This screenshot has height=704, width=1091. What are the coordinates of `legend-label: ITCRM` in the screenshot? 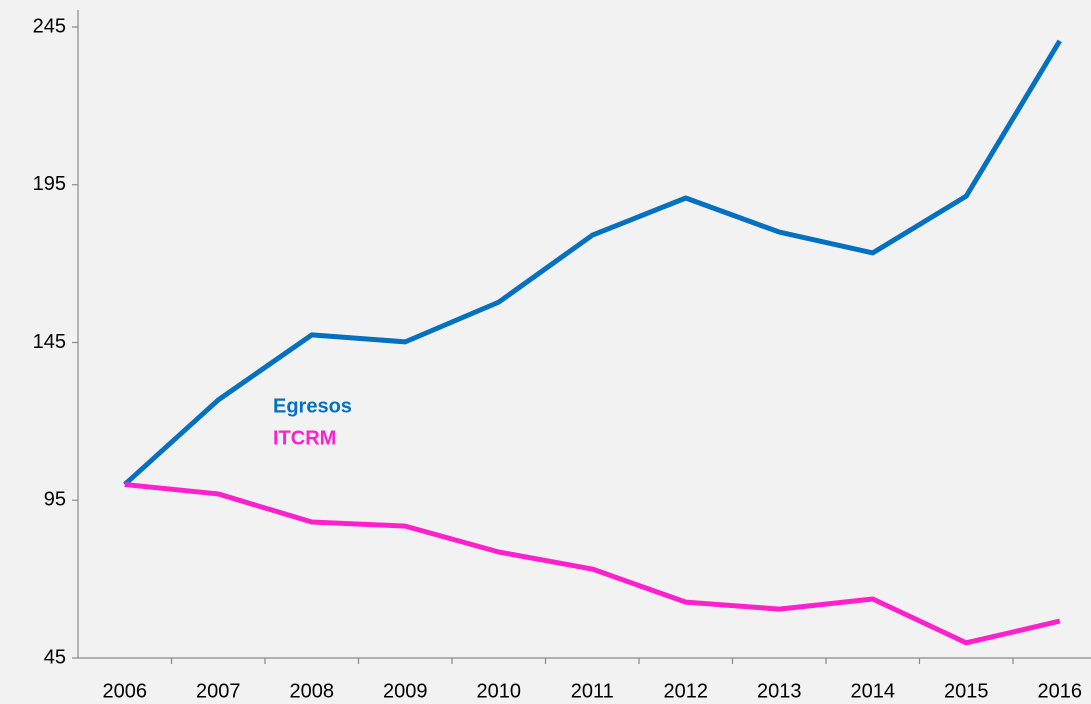 It's located at (304, 438).